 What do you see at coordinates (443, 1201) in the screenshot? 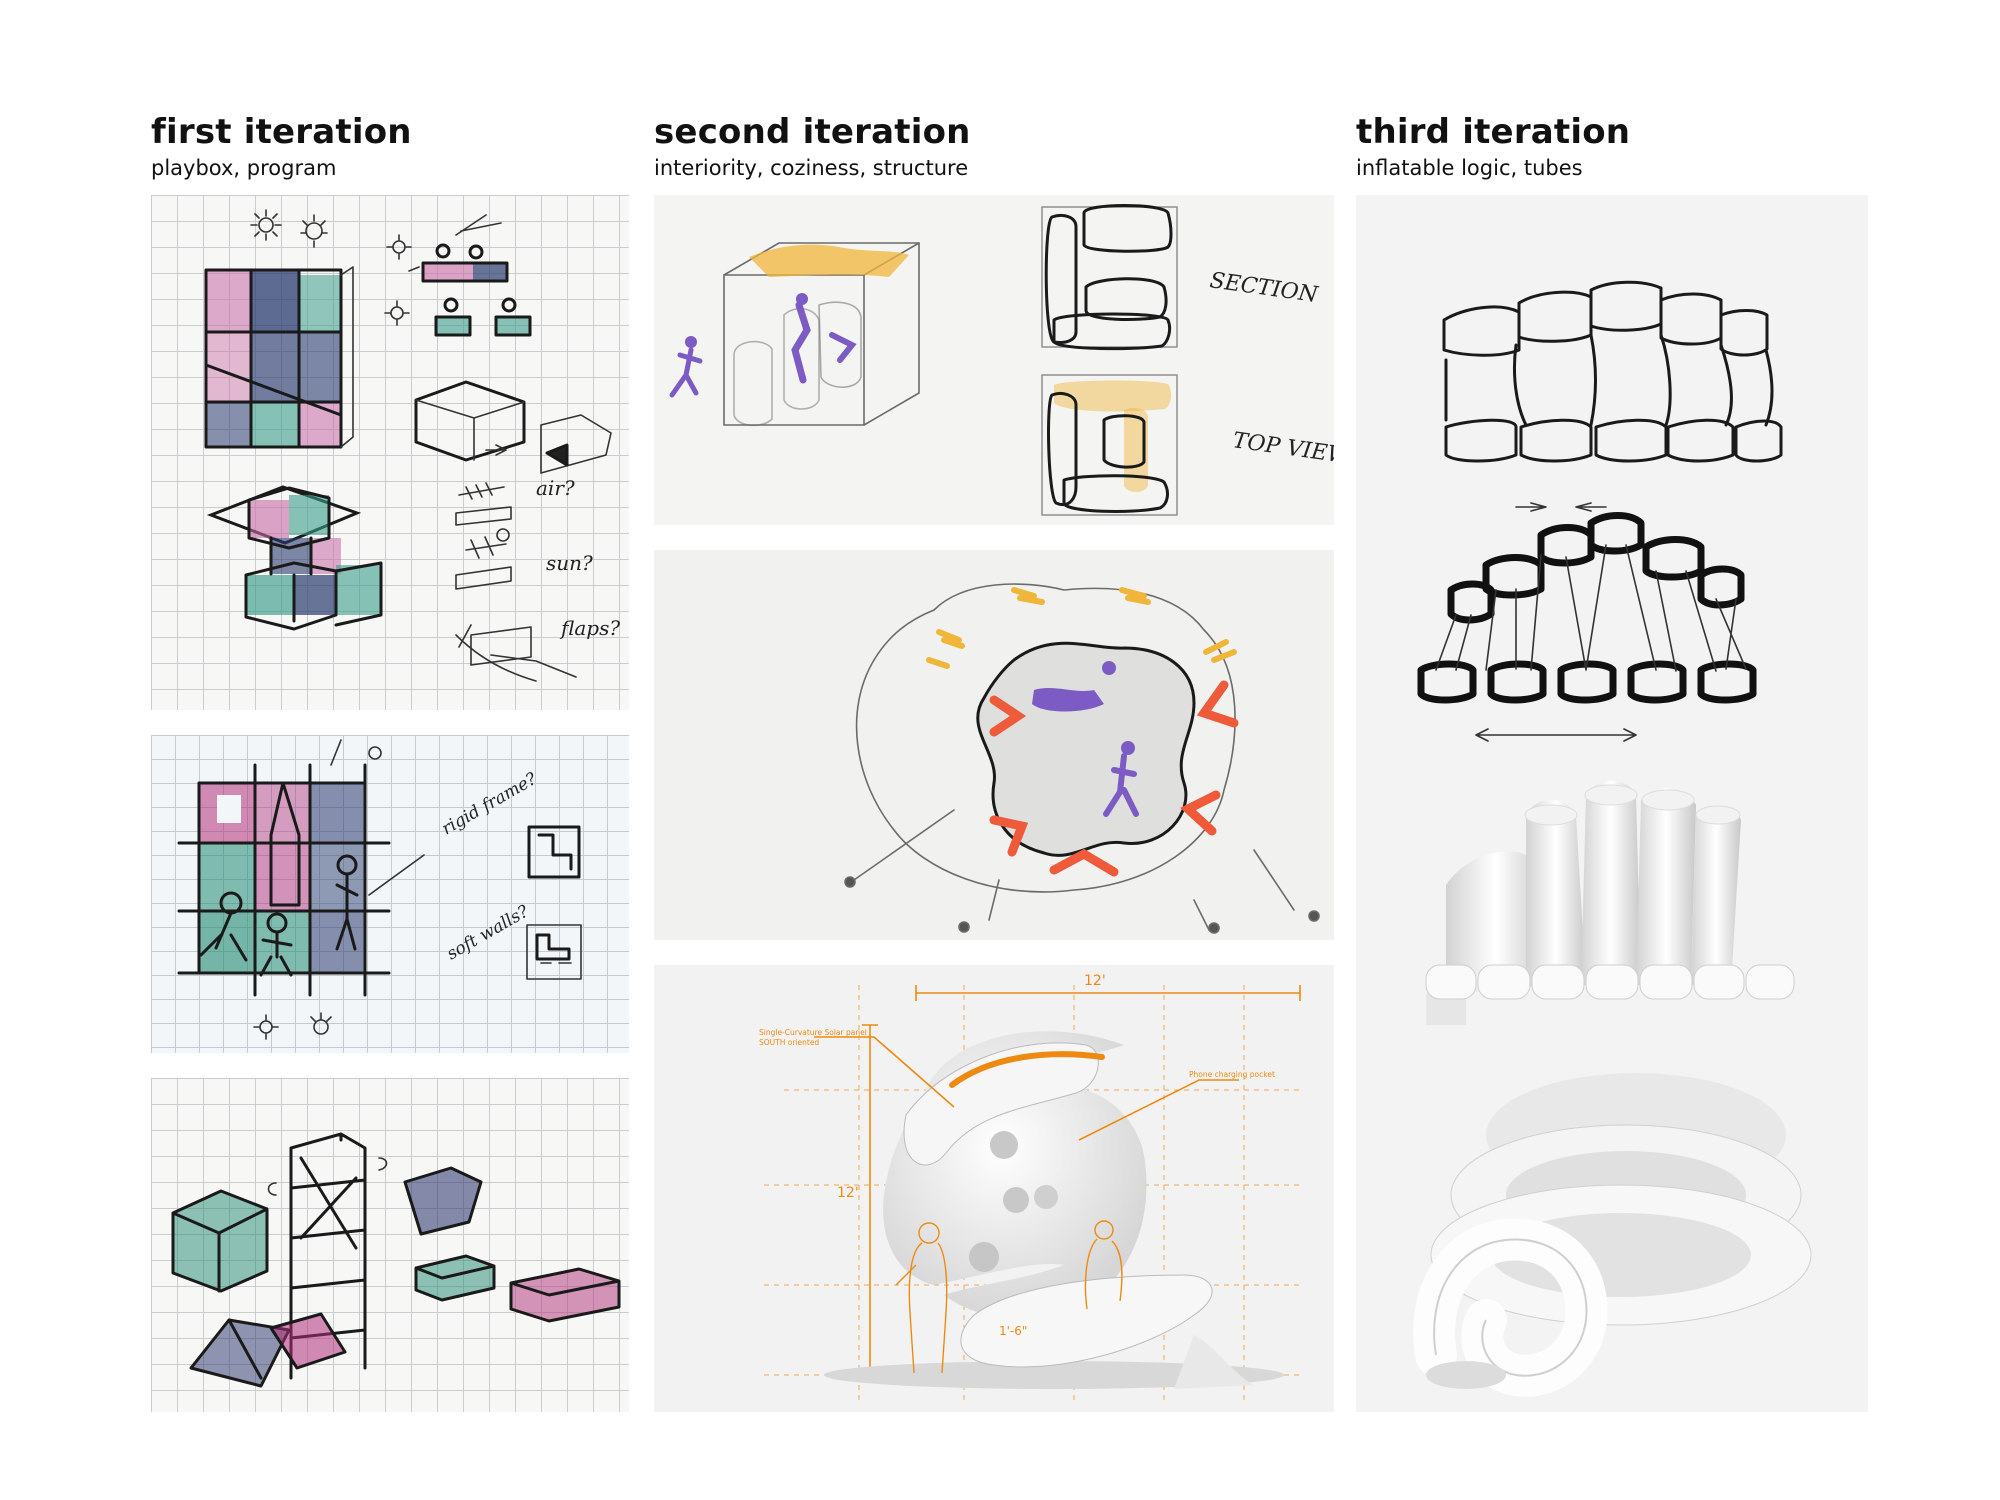
I see `navy-box` at bounding box center [443, 1201].